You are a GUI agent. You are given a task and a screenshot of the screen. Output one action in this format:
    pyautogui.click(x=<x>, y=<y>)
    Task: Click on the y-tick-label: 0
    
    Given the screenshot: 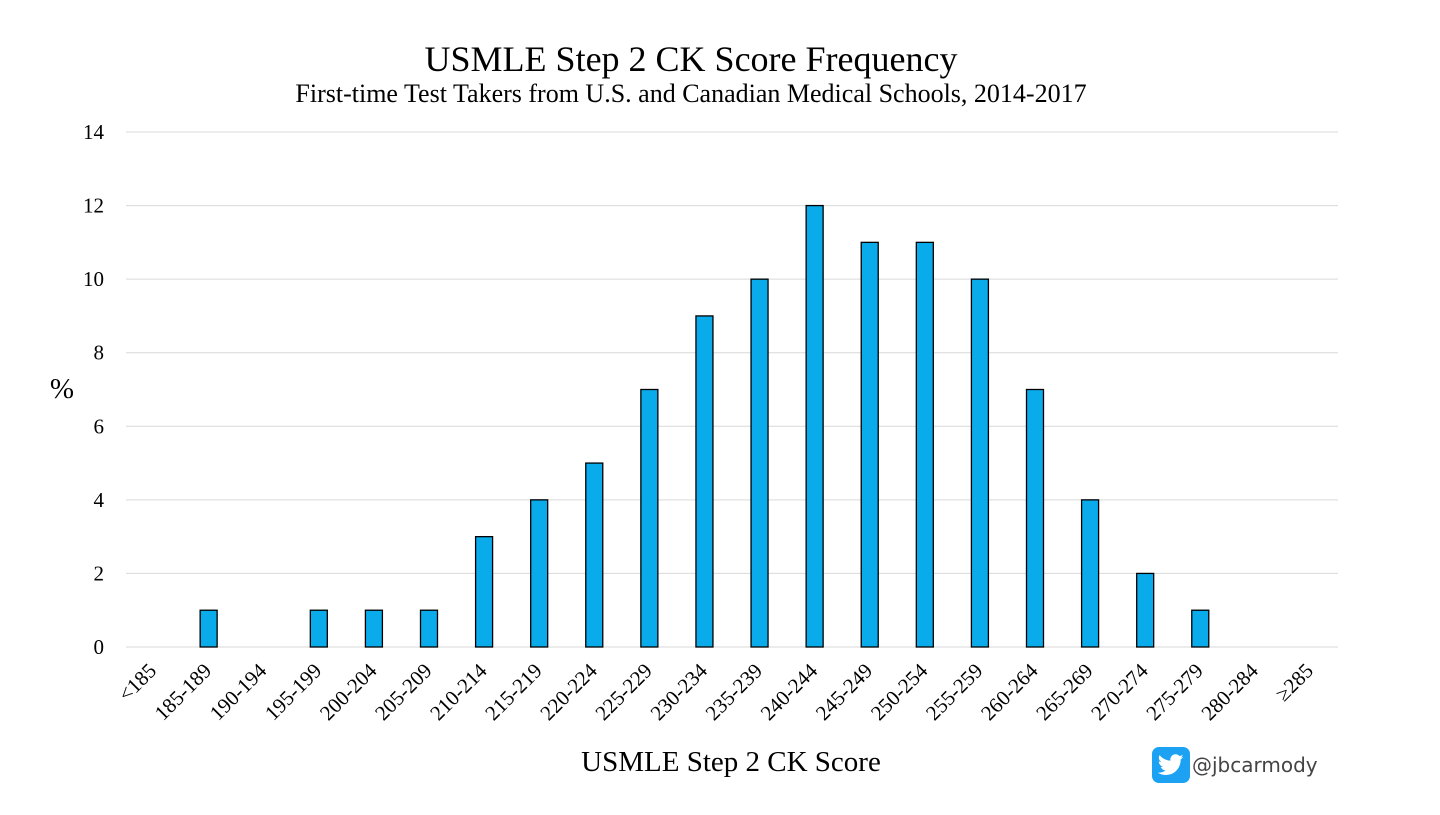 What is the action you would take?
    pyautogui.click(x=99, y=647)
    